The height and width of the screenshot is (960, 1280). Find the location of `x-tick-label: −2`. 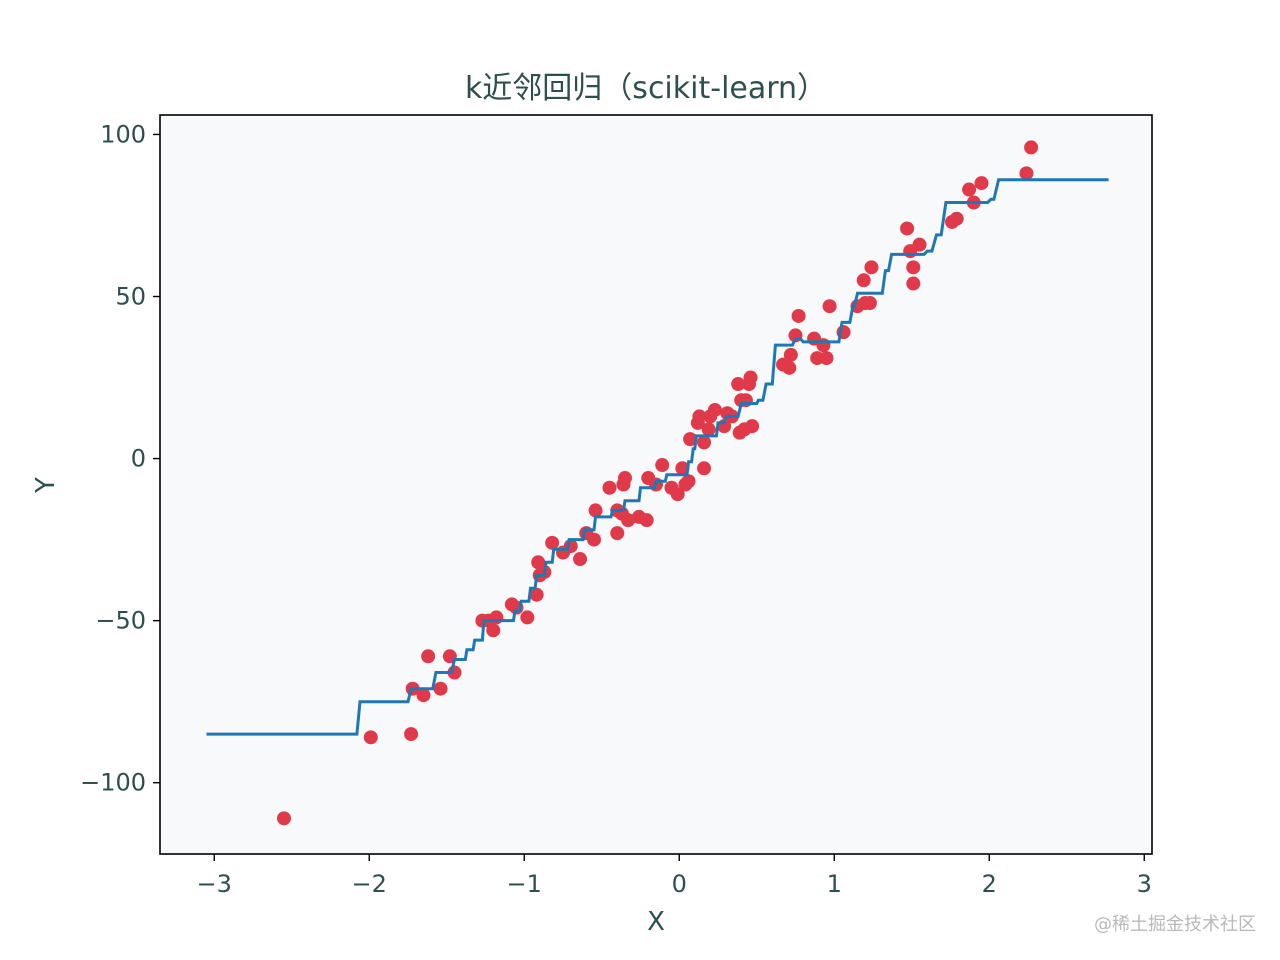

x-tick-label: −2 is located at coordinates (369, 884).